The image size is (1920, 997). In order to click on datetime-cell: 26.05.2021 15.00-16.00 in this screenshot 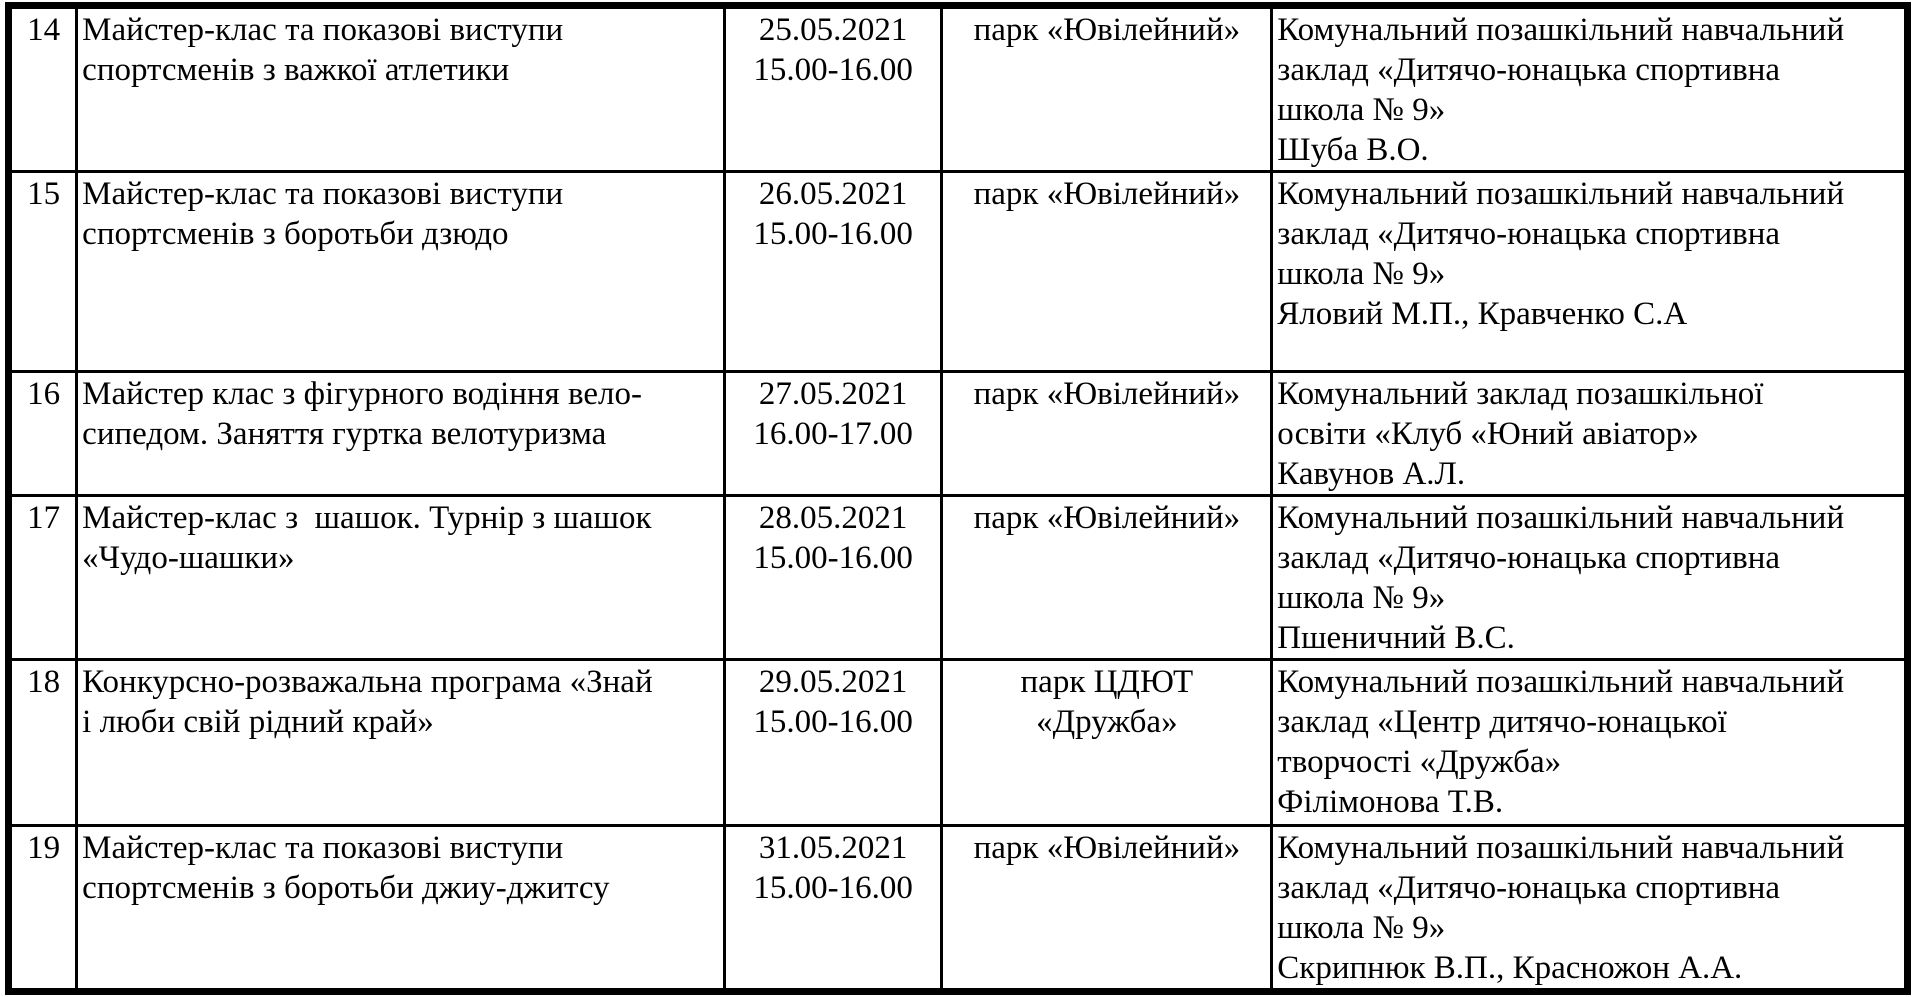, I will do `click(833, 271)`.